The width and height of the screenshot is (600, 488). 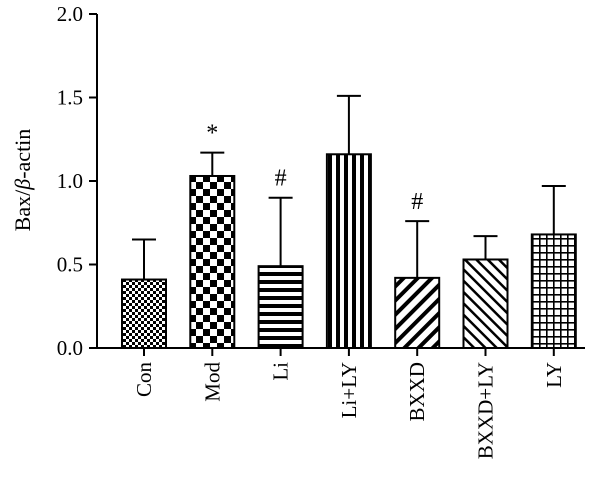 I want to click on bar-mod, so click(x=212, y=261).